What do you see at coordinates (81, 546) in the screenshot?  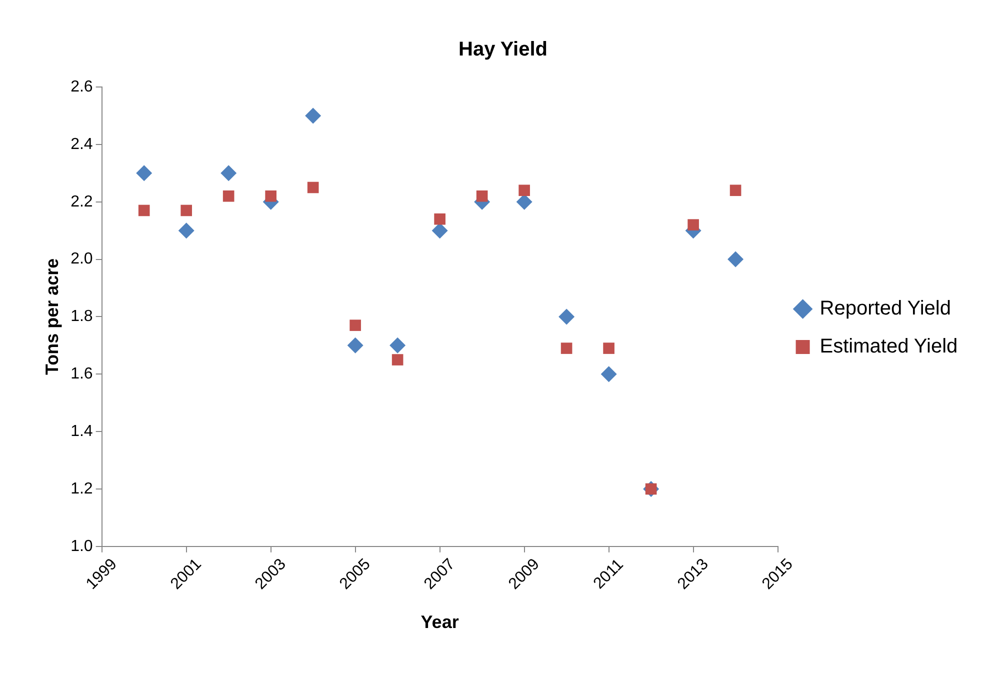 I see `y-tick-label: 1.0` at bounding box center [81, 546].